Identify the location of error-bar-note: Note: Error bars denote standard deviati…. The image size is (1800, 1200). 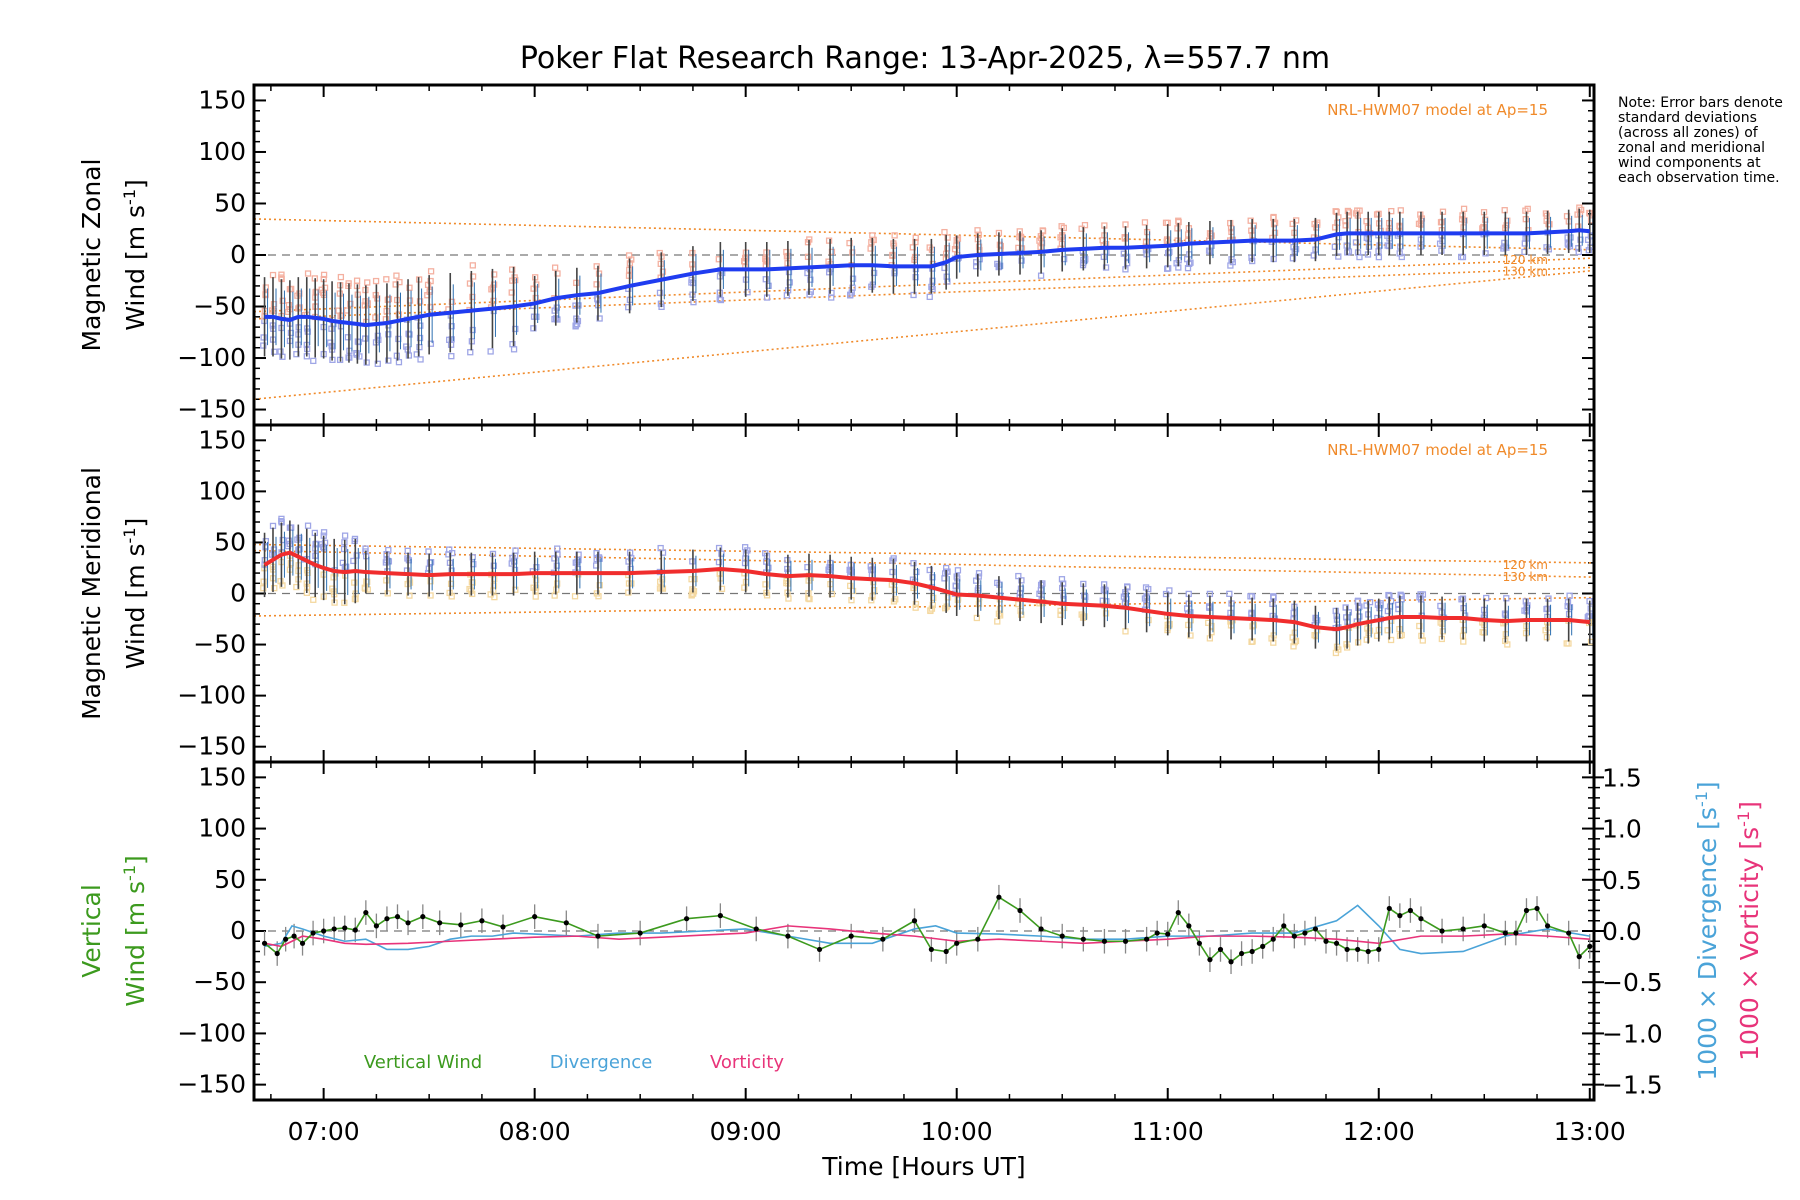
(1700, 140).